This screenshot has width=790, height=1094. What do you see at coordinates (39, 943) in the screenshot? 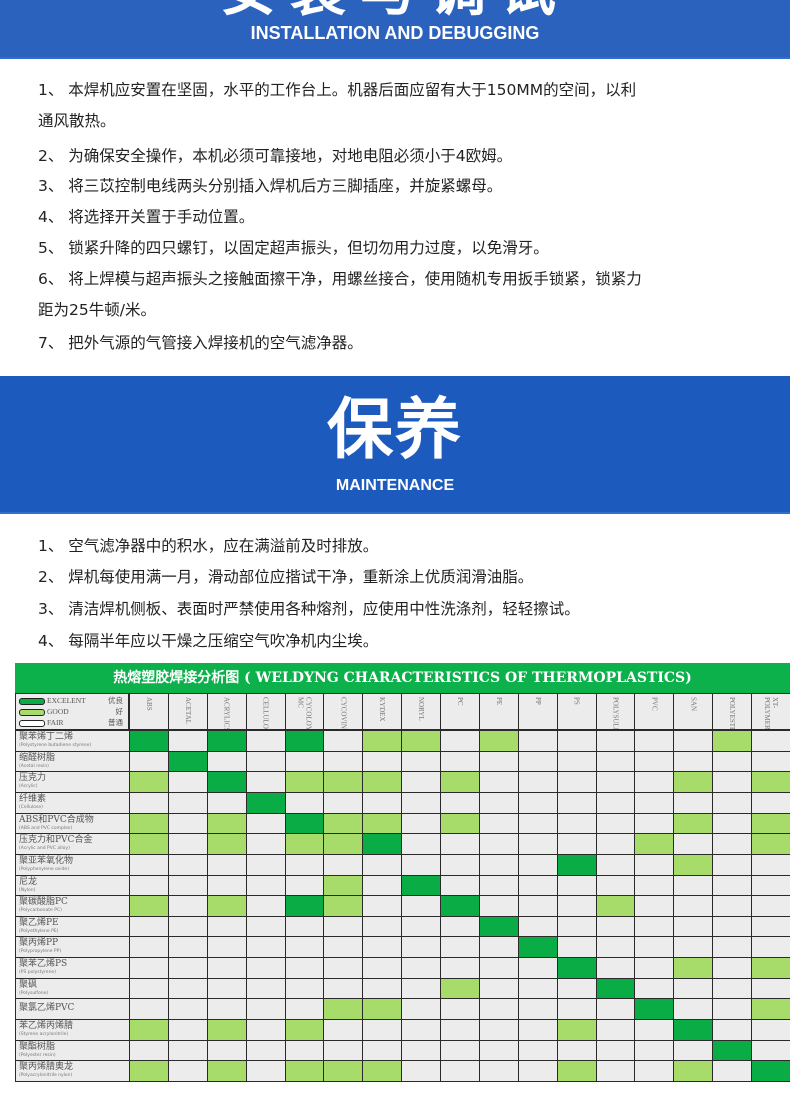
I see `row-label-zh: 聚丙烯PP` at bounding box center [39, 943].